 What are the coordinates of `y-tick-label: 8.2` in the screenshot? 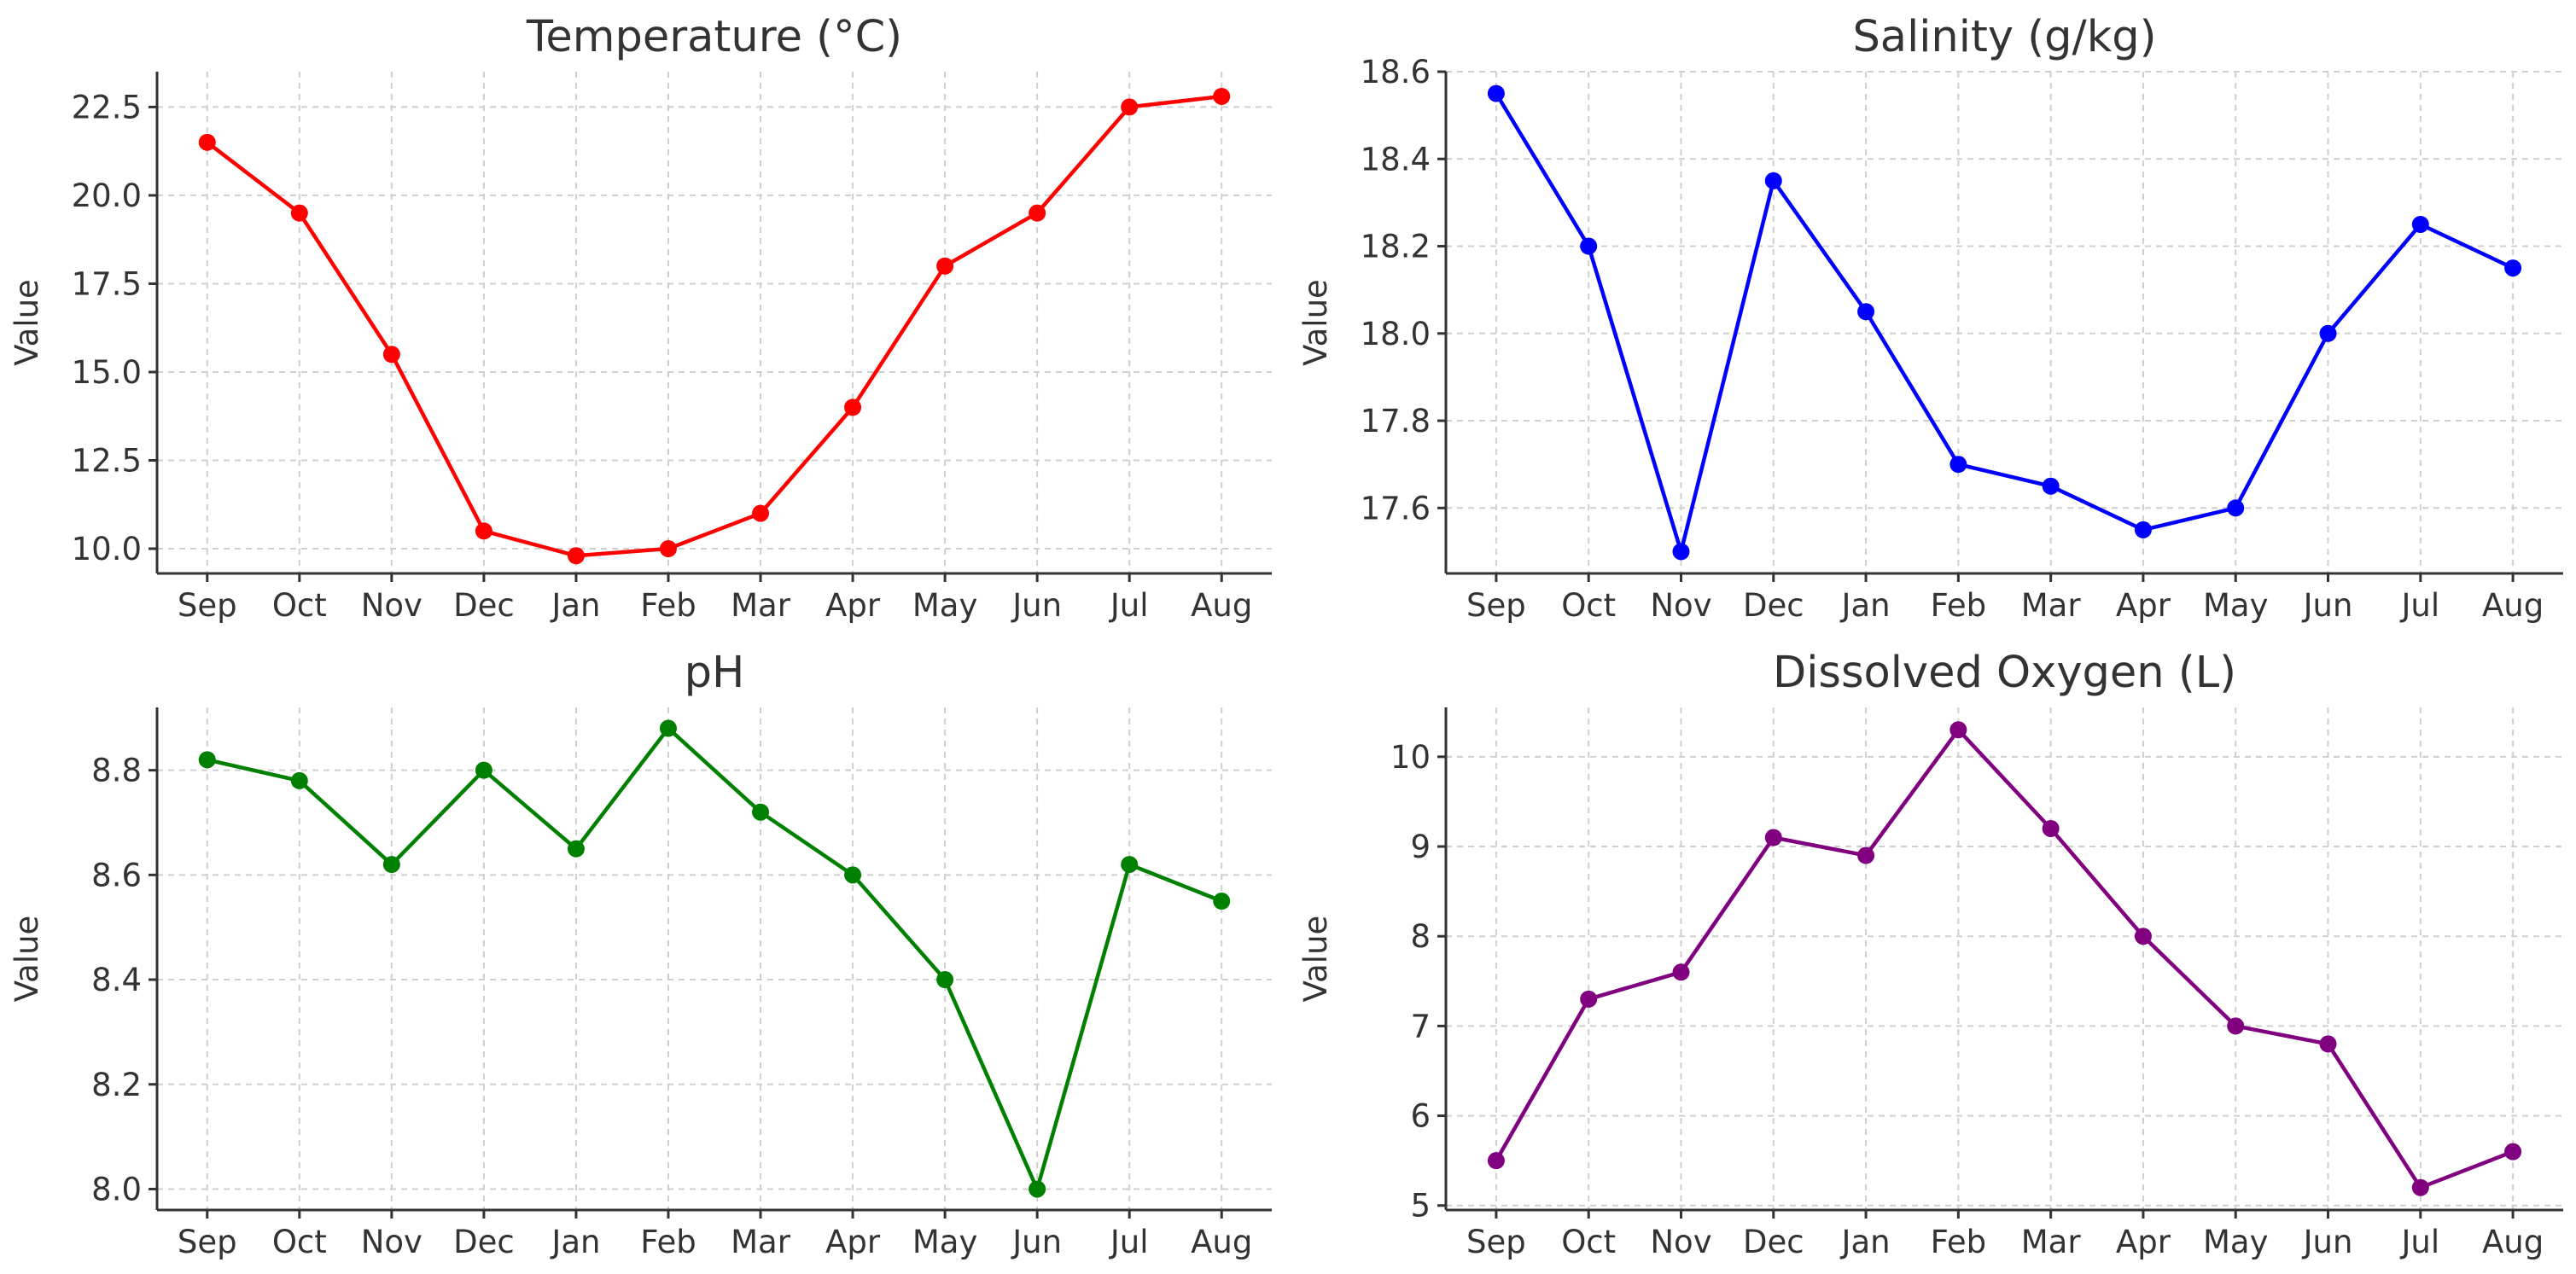 It's located at (116, 1085).